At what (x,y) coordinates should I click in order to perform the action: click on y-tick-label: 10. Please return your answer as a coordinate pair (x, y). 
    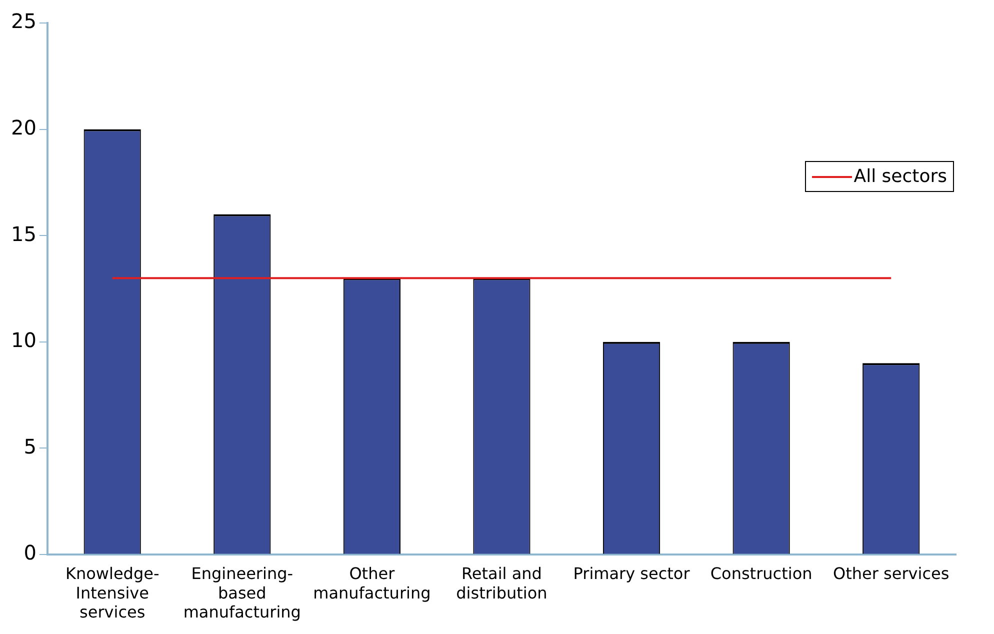
    Looking at the image, I should click on (23, 340).